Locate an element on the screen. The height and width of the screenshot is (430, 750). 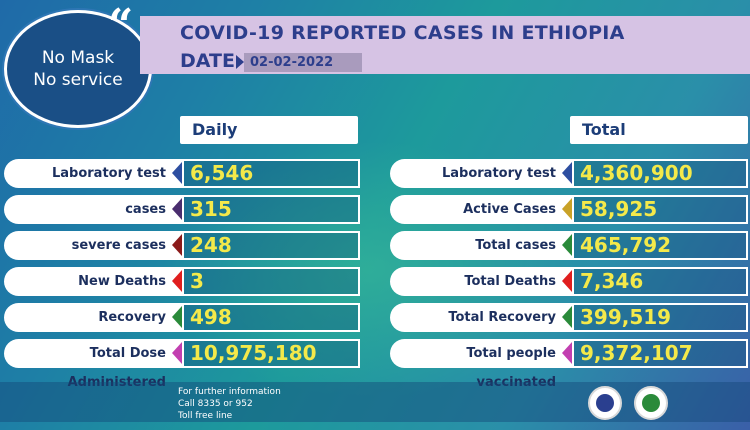
total-row-value: 4,360,900 is located at coordinates (660, 173).